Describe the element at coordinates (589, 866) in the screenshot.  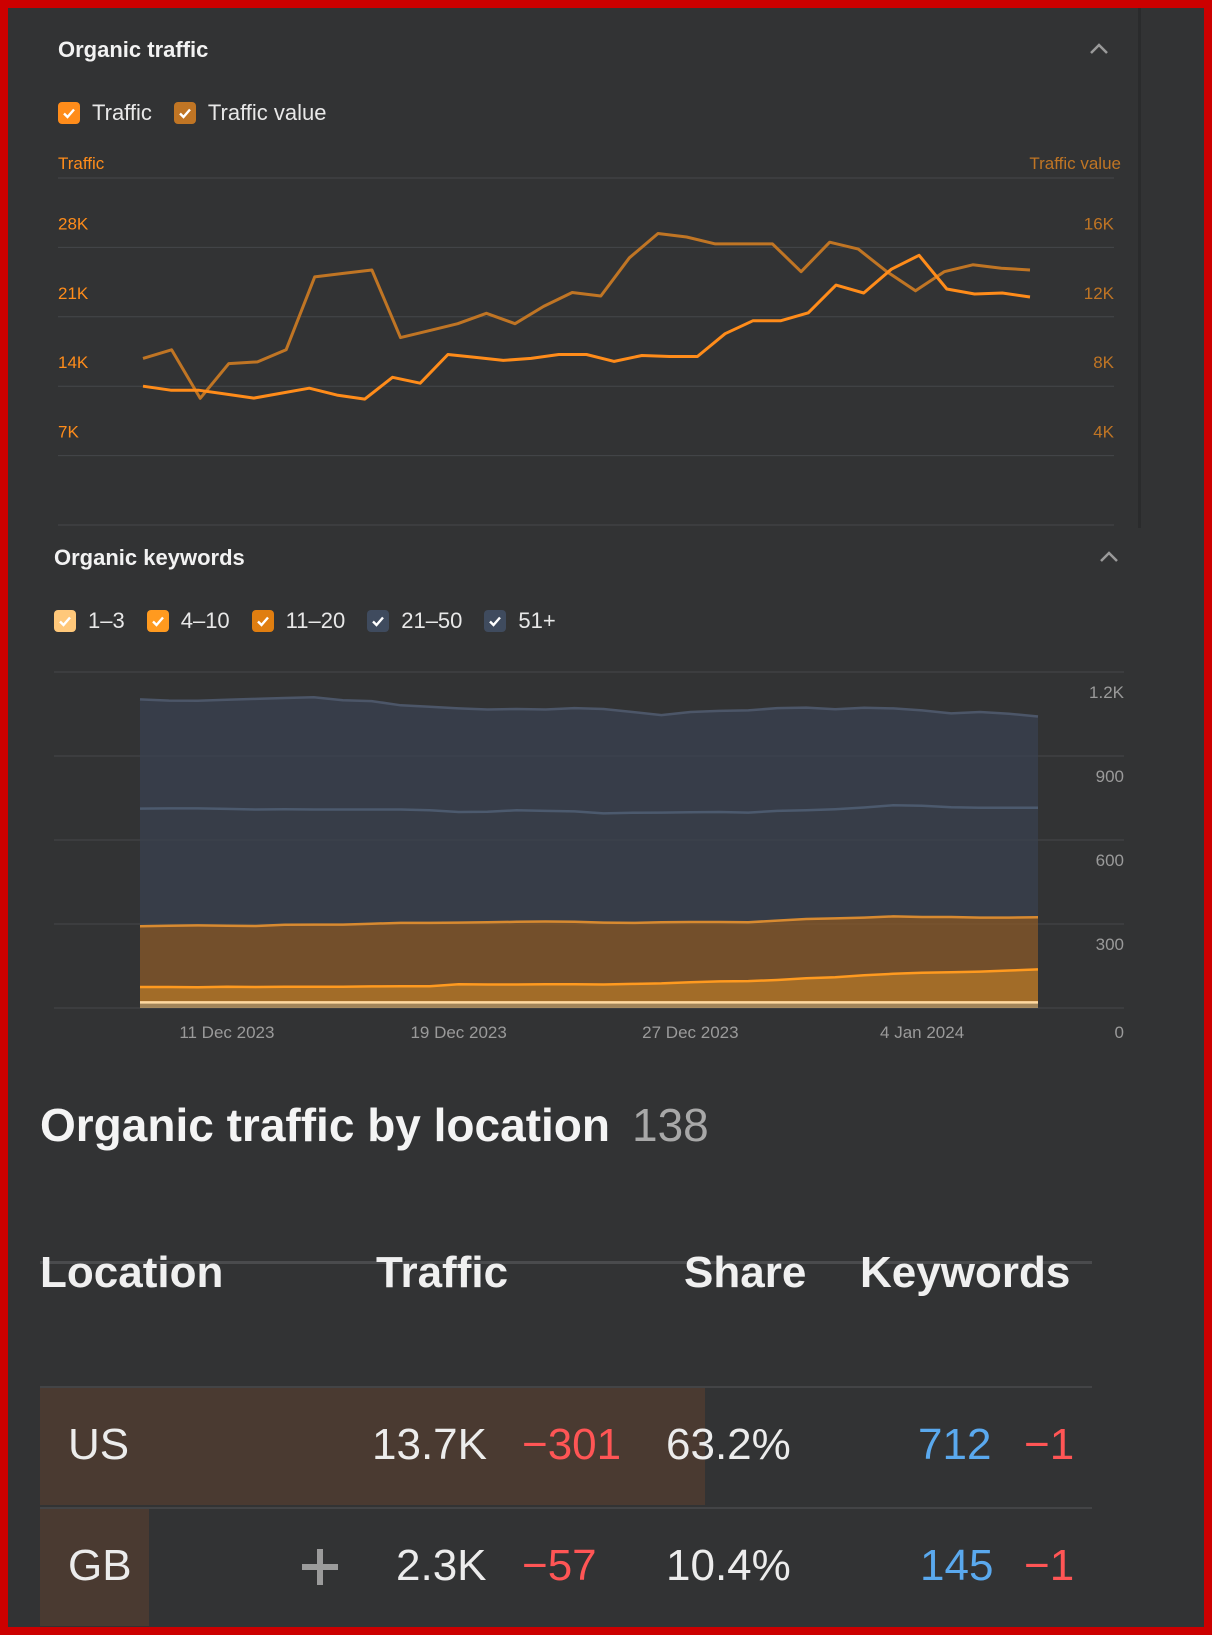
I see `area-21–50` at that location.